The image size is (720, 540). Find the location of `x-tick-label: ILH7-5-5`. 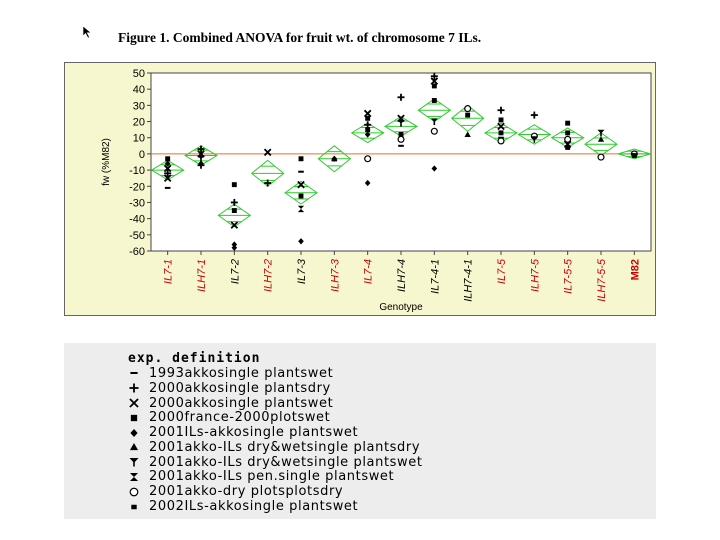

x-tick-label: ILH7-5-5 is located at coordinates (602, 280).